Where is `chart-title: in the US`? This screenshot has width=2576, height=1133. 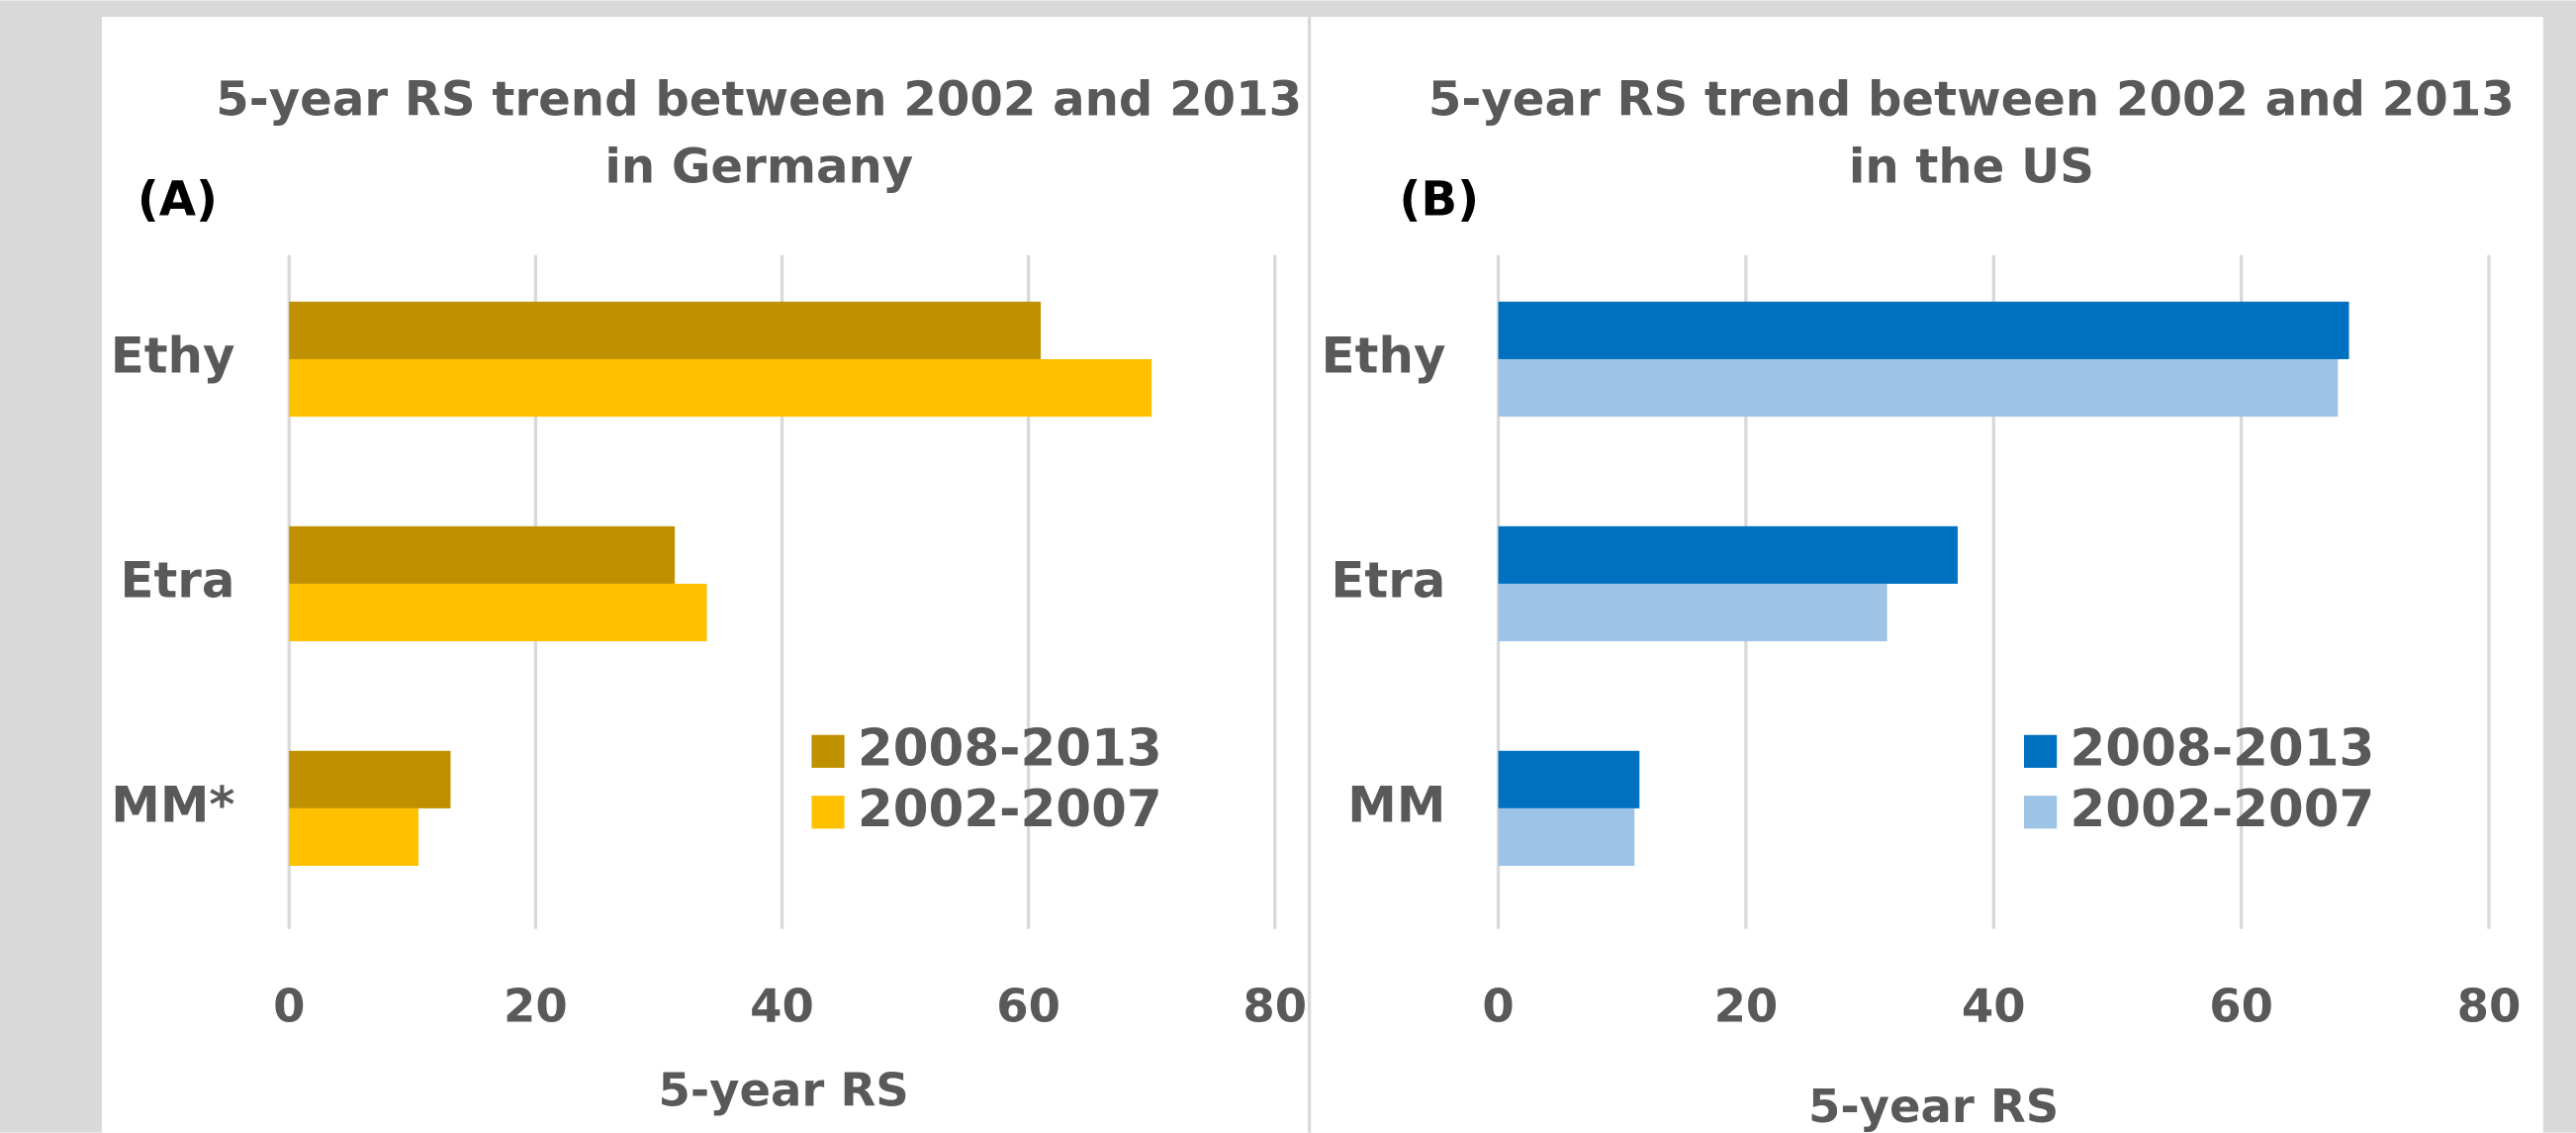
chart-title: in the US is located at coordinates (1971, 166).